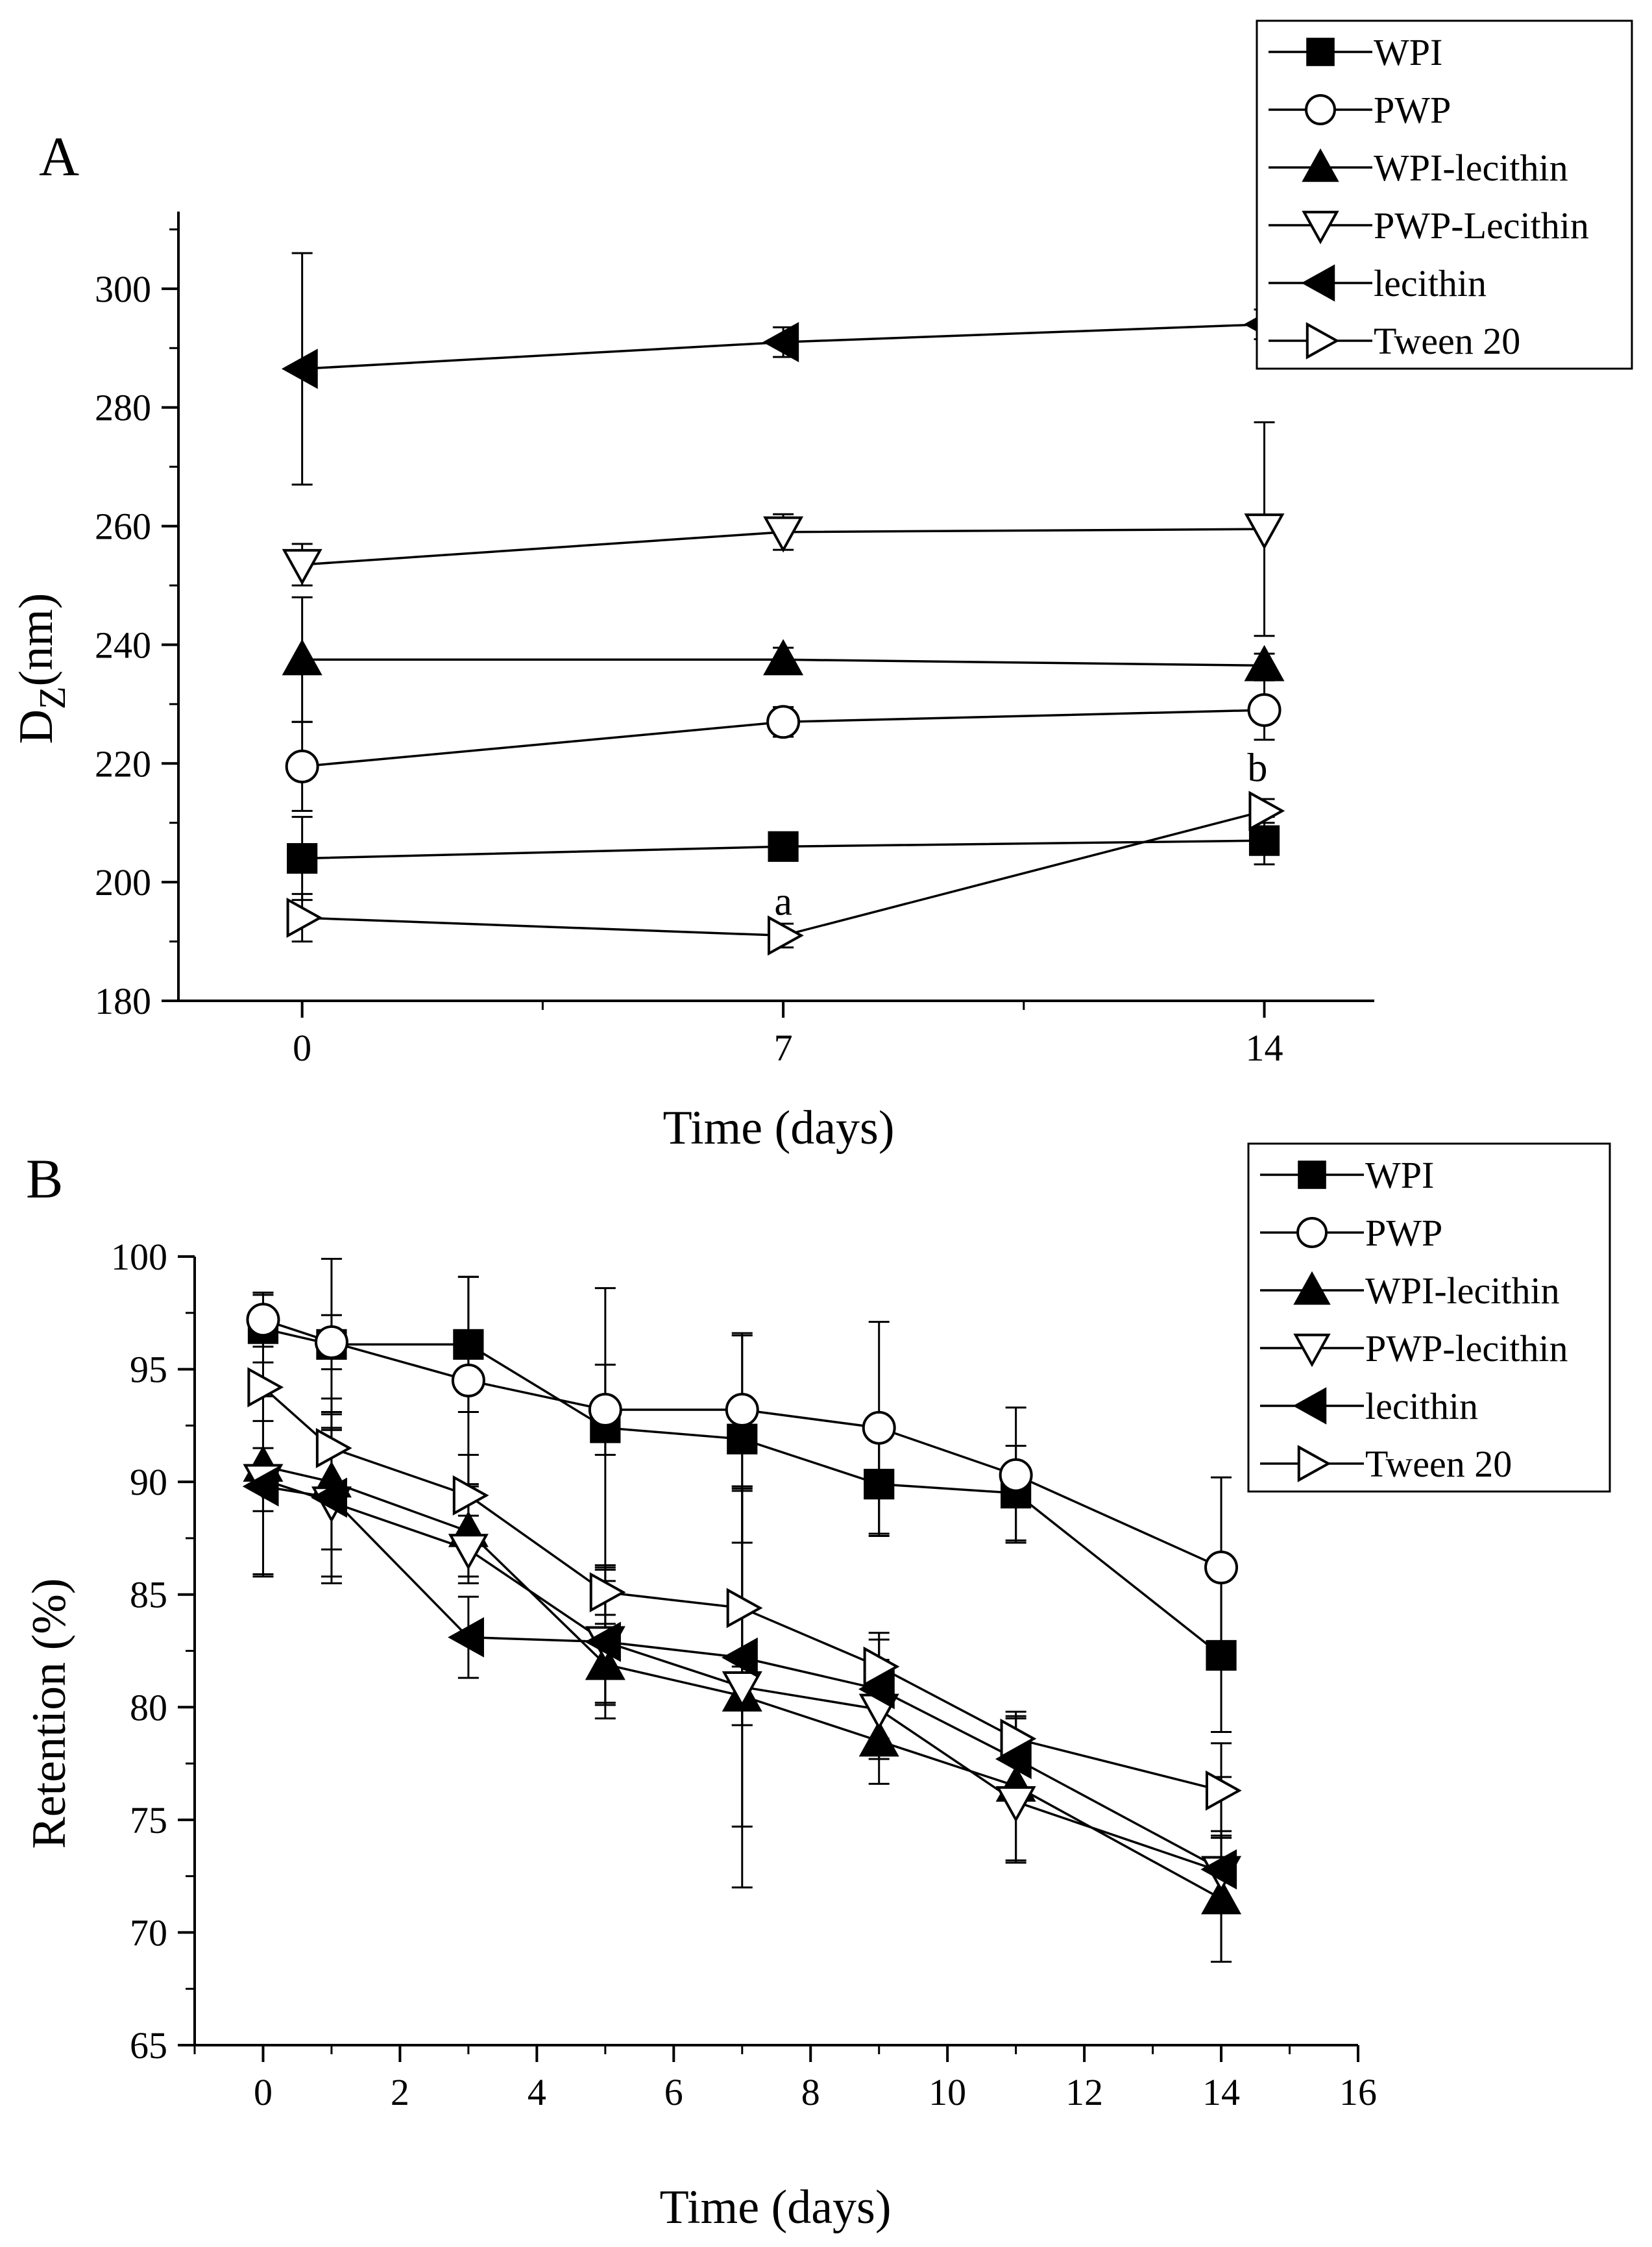 This screenshot has width=1652, height=2247. What do you see at coordinates (1471, 168) in the screenshot?
I see `legend-label: WPI-lecithin` at bounding box center [1471, 168].